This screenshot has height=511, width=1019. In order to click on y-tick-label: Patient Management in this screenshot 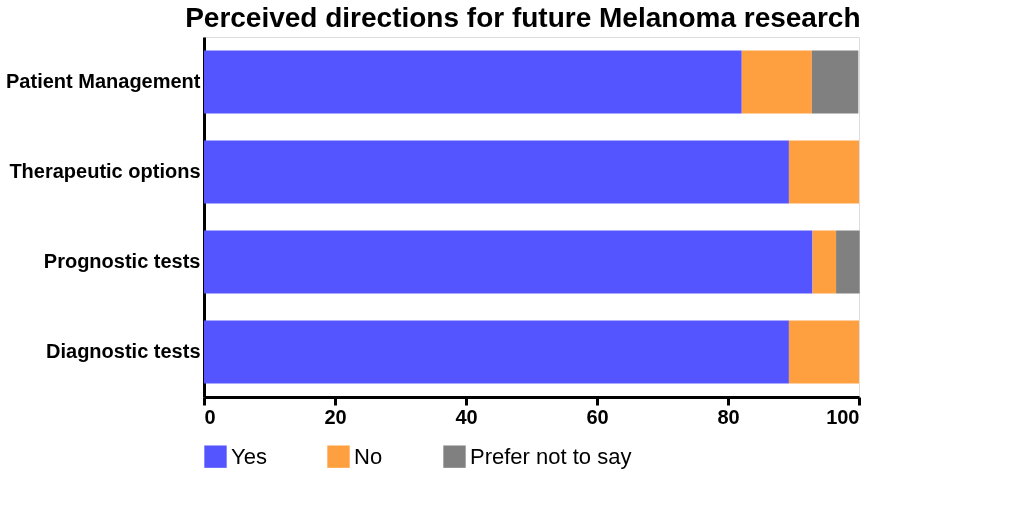, I will do `click(103, 81)`.